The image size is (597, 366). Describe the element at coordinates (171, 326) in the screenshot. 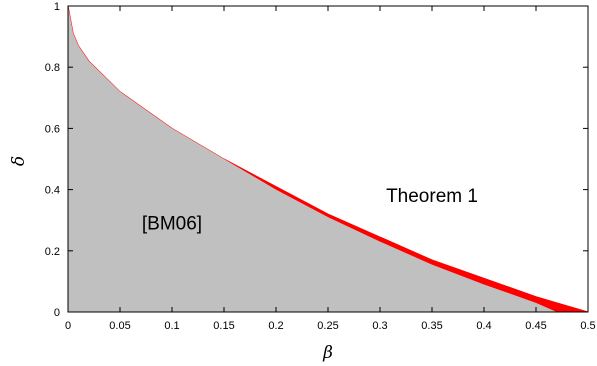

I see `x-tick-label: 0.1` at that location.